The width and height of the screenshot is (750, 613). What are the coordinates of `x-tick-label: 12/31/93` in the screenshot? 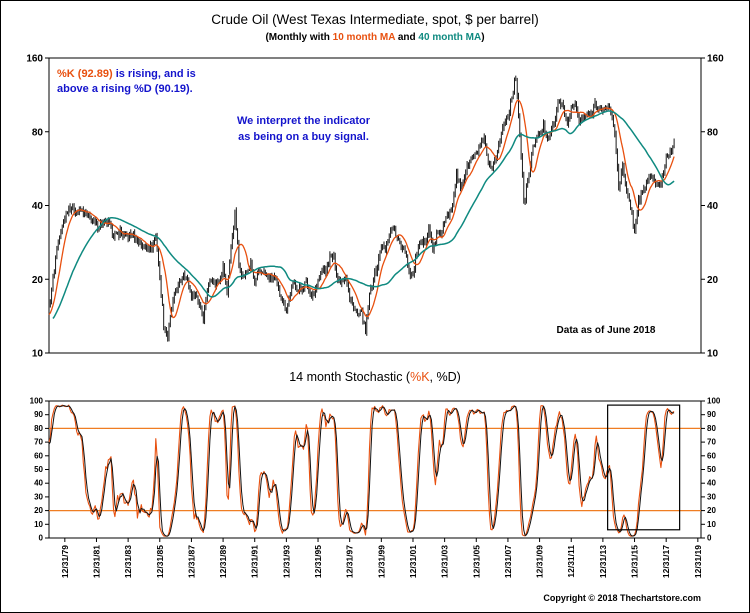 It's located at (286, 561).